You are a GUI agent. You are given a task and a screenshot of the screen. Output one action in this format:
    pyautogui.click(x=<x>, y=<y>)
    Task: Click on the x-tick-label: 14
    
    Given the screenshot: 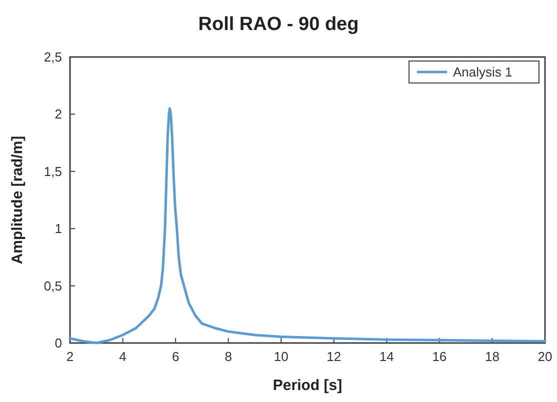 What is the action you would take?
    pyautogui.click(x=386, y=356)
    